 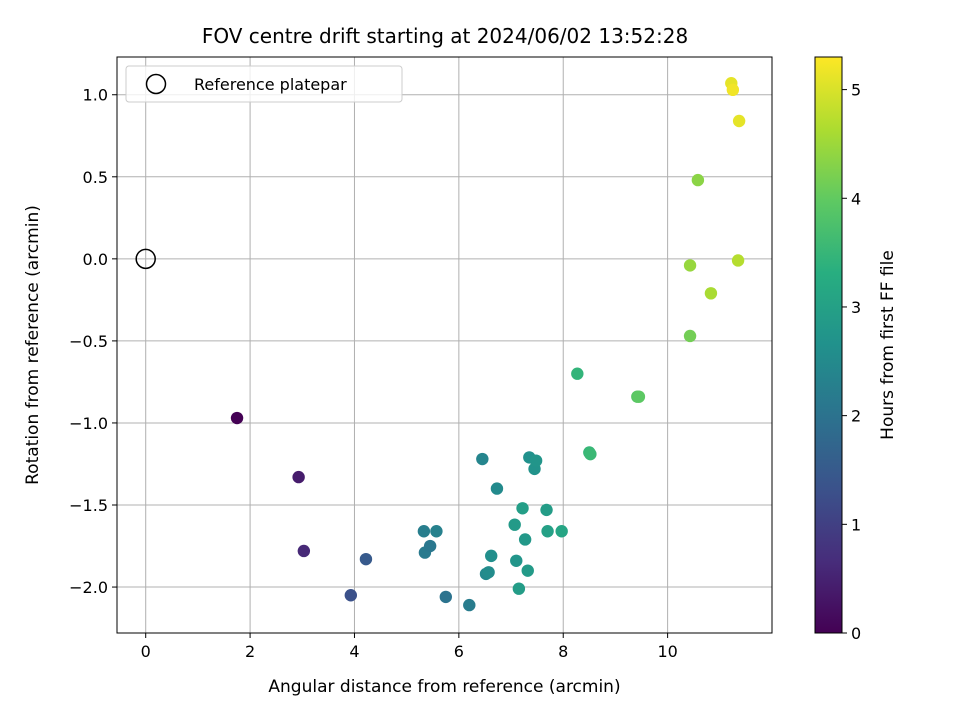 What do you see at coordinates (270, 84) in the screenshot?
I see `legend-entry-reference: Reference platepar` at bounding box center [270, 84].